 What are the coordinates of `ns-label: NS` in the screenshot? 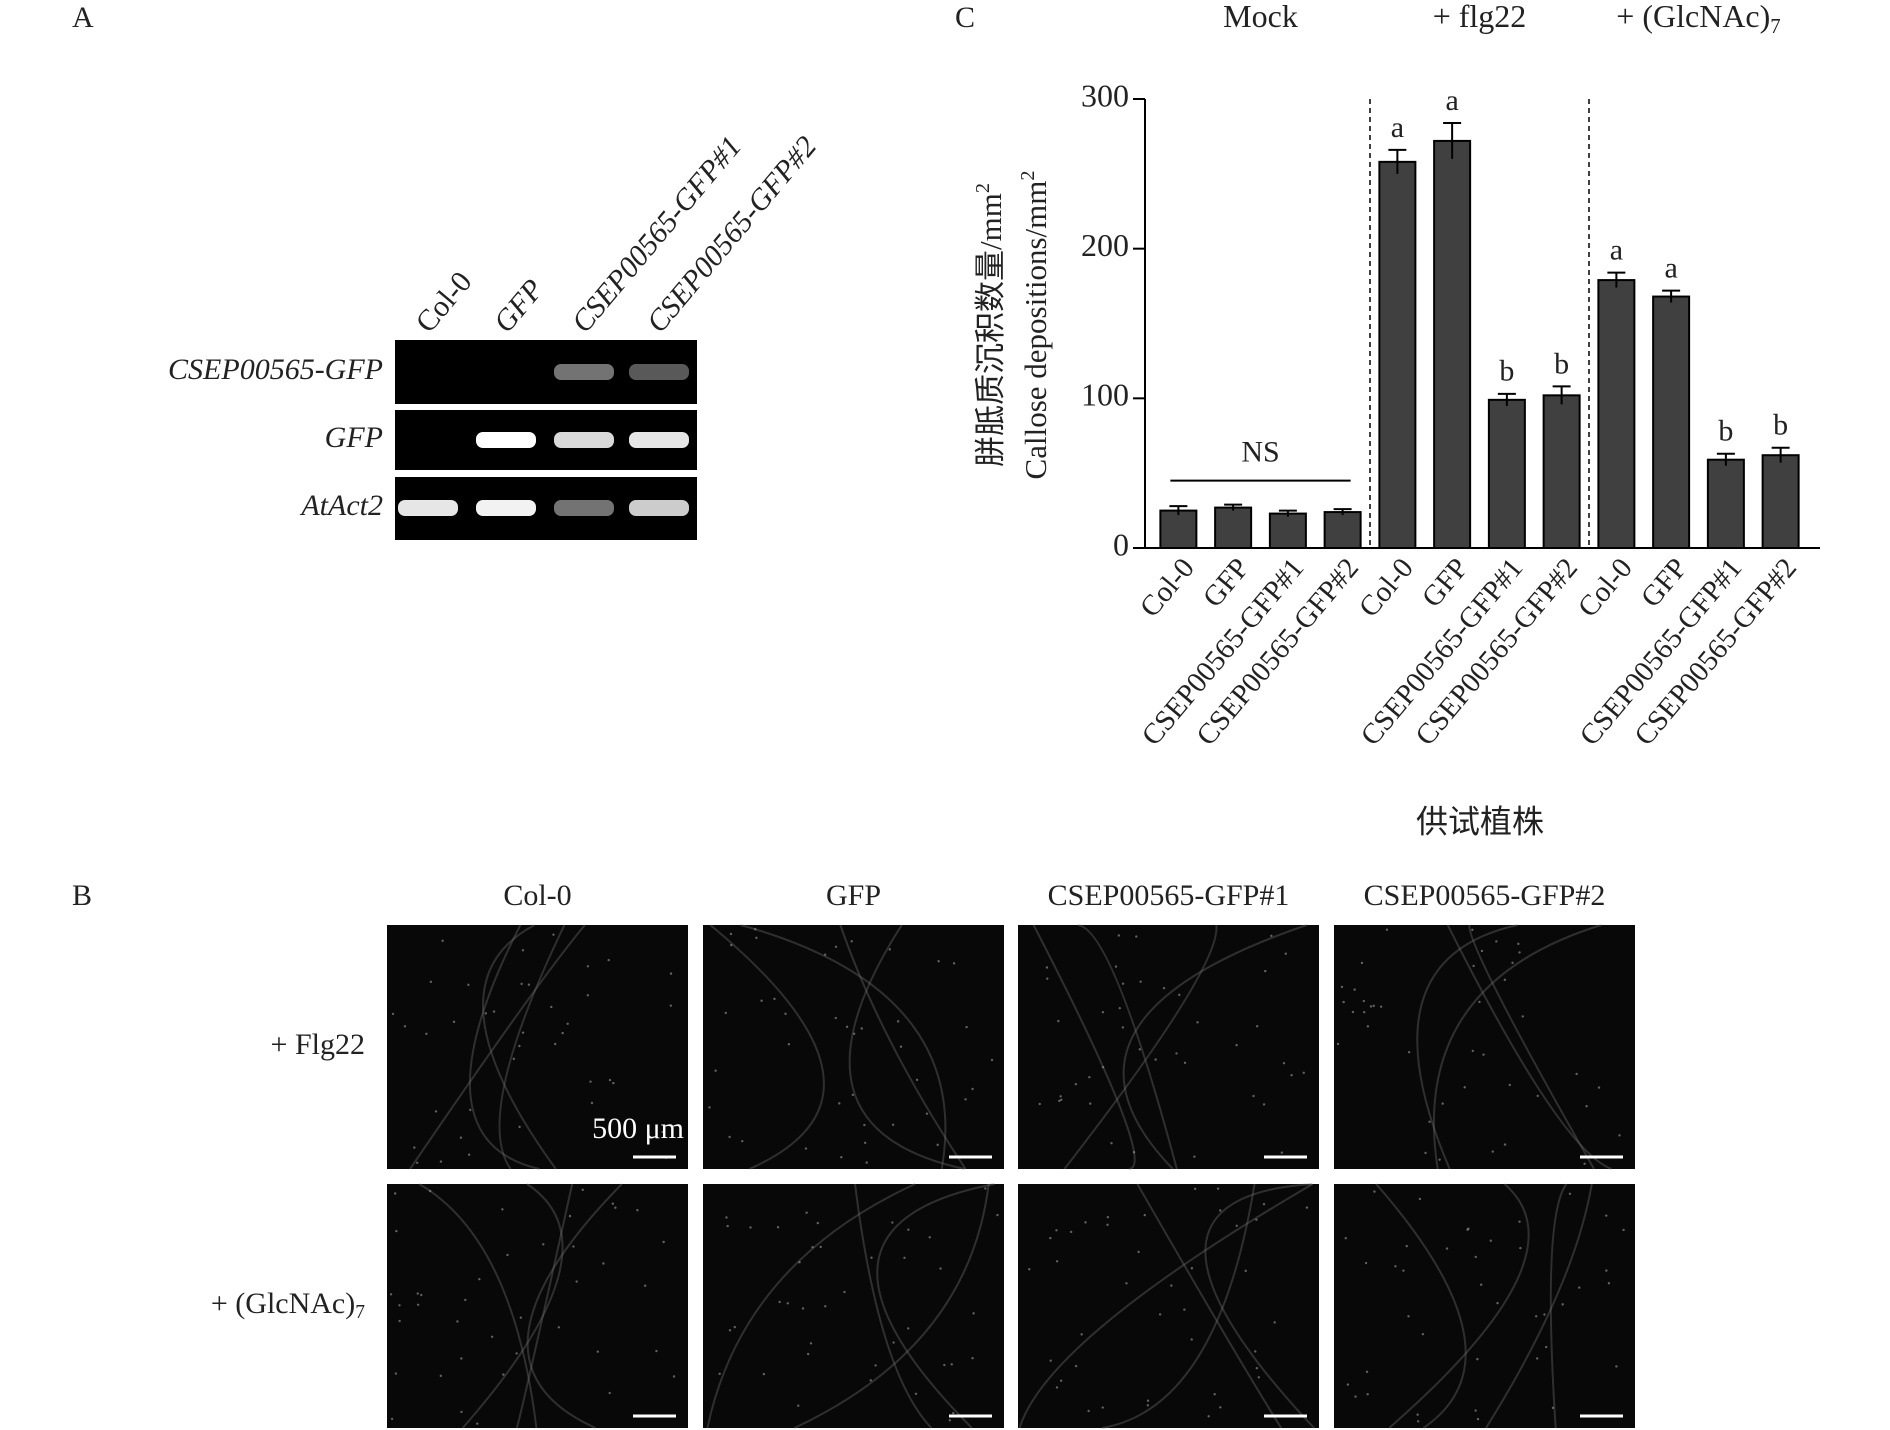 It's located at (1260, 451).